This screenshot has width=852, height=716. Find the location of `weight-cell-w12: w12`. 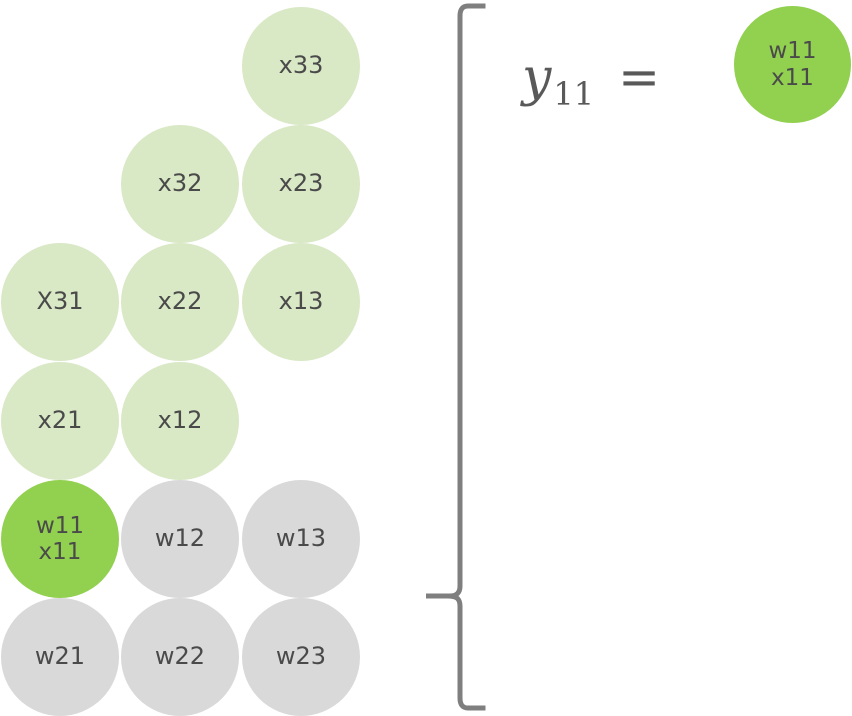

weight-cell-w12: w12 is located at coordinates (180, 539).